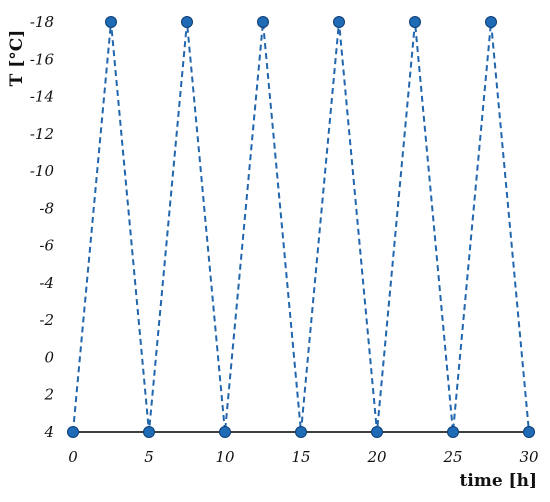  What do you see at coordinates (42, 22) in the screenshot?
I see `y-tick-label: -18` at bounding box center [42, 22].